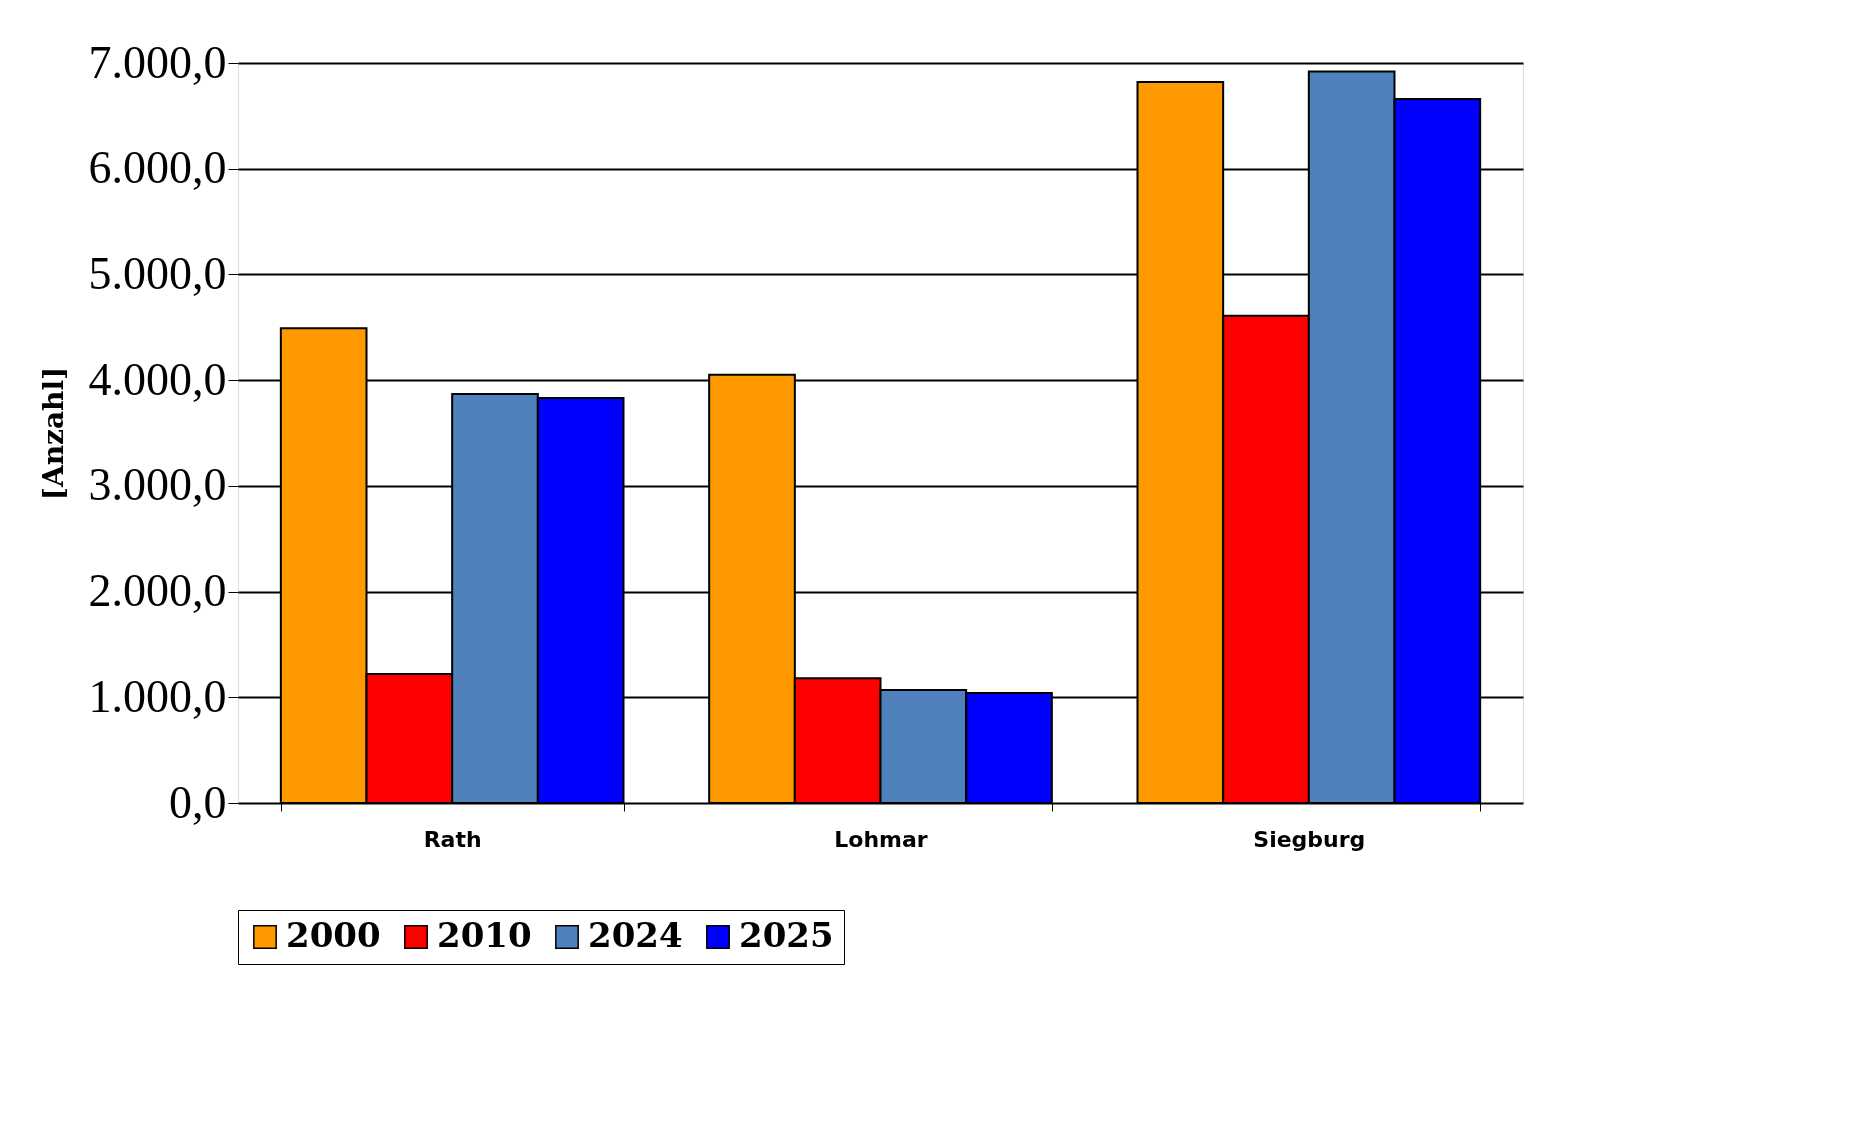 This screenshot has width=1865, height=1144. Describe the element at coordinates (157, 696) in the screenshot. I see `y-tick-label: 1.000,0` at that location.